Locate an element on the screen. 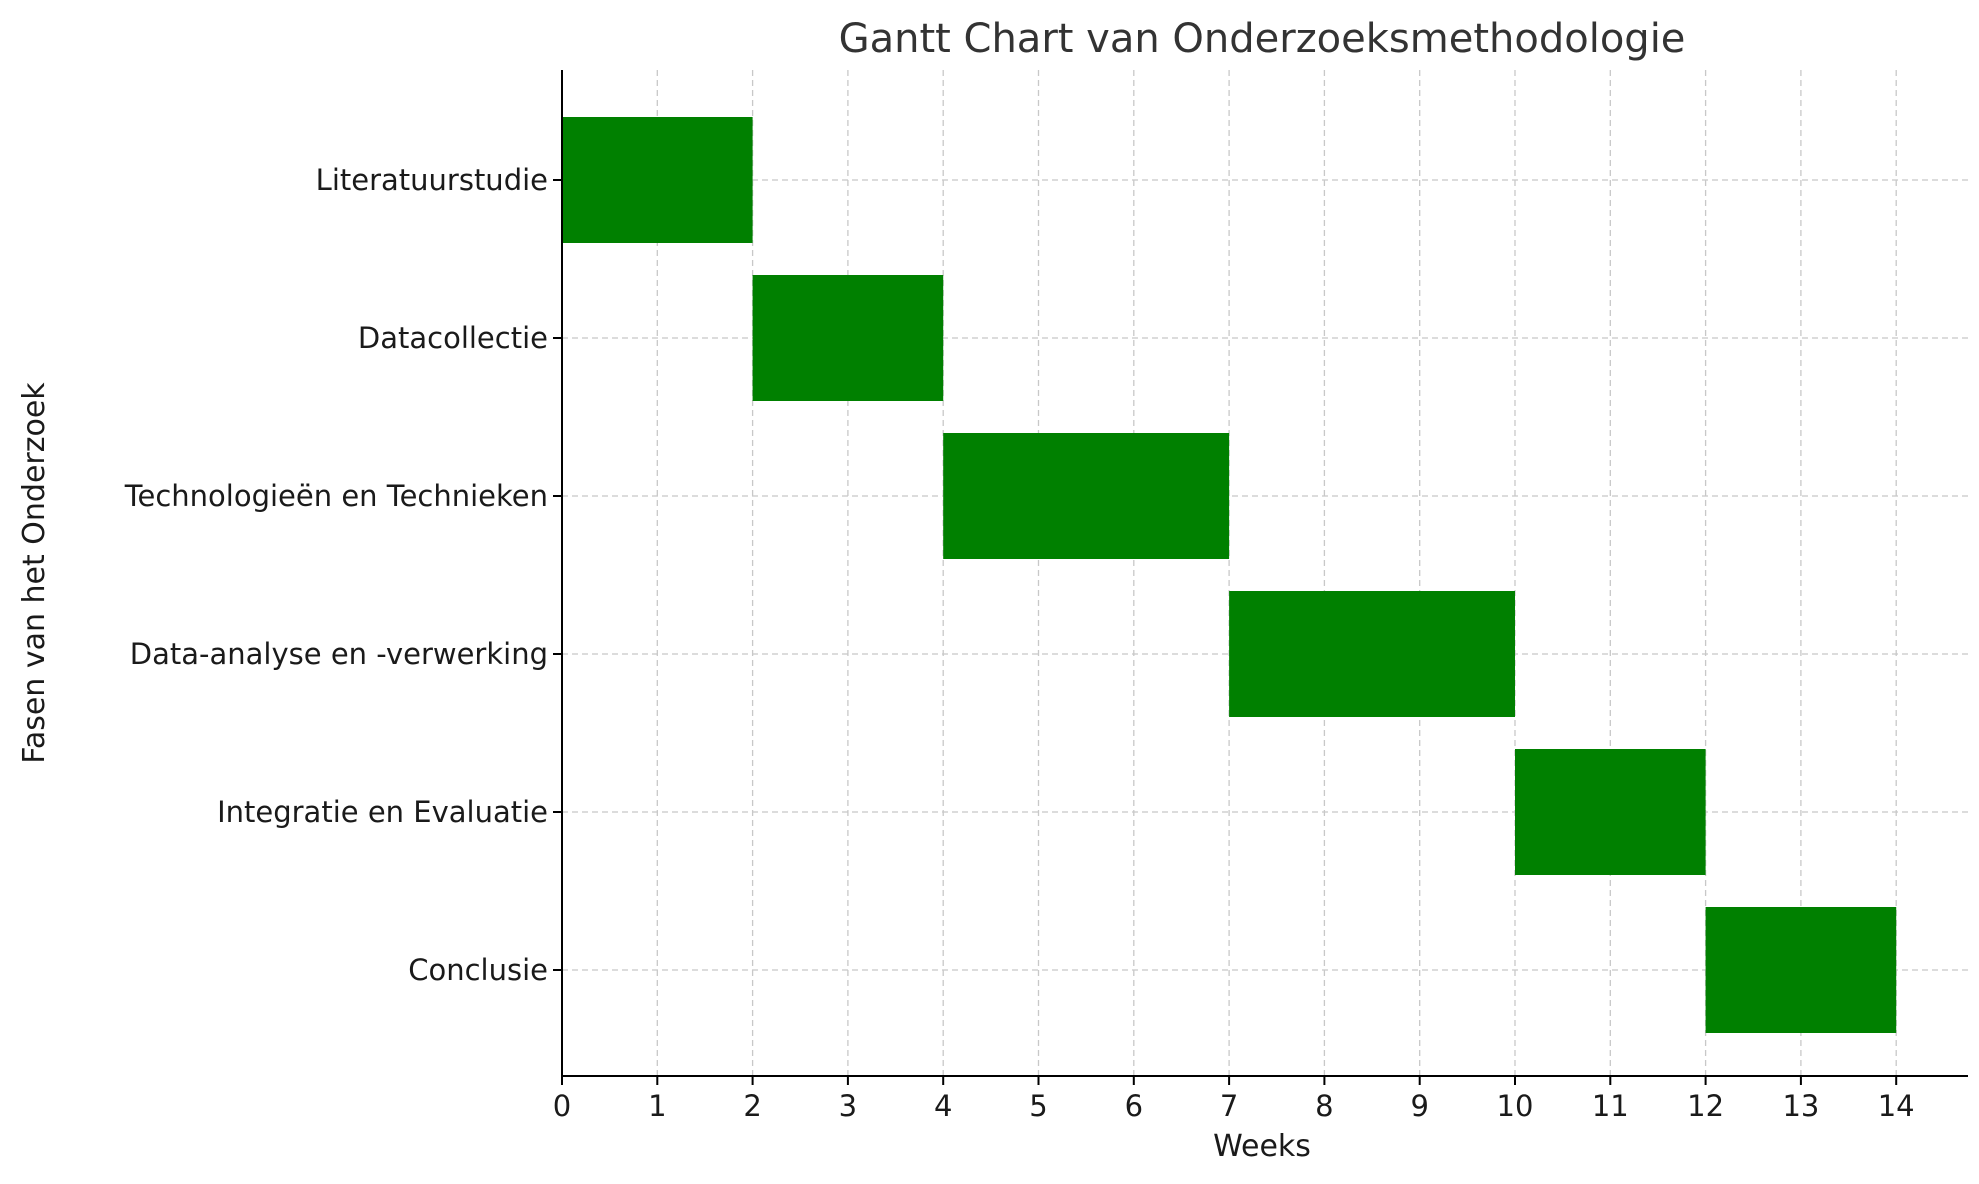 Image resolution: width=1979 pixels, height=1184 pixels. x-tick-label: 4 is located at coordinates (943, 1106).